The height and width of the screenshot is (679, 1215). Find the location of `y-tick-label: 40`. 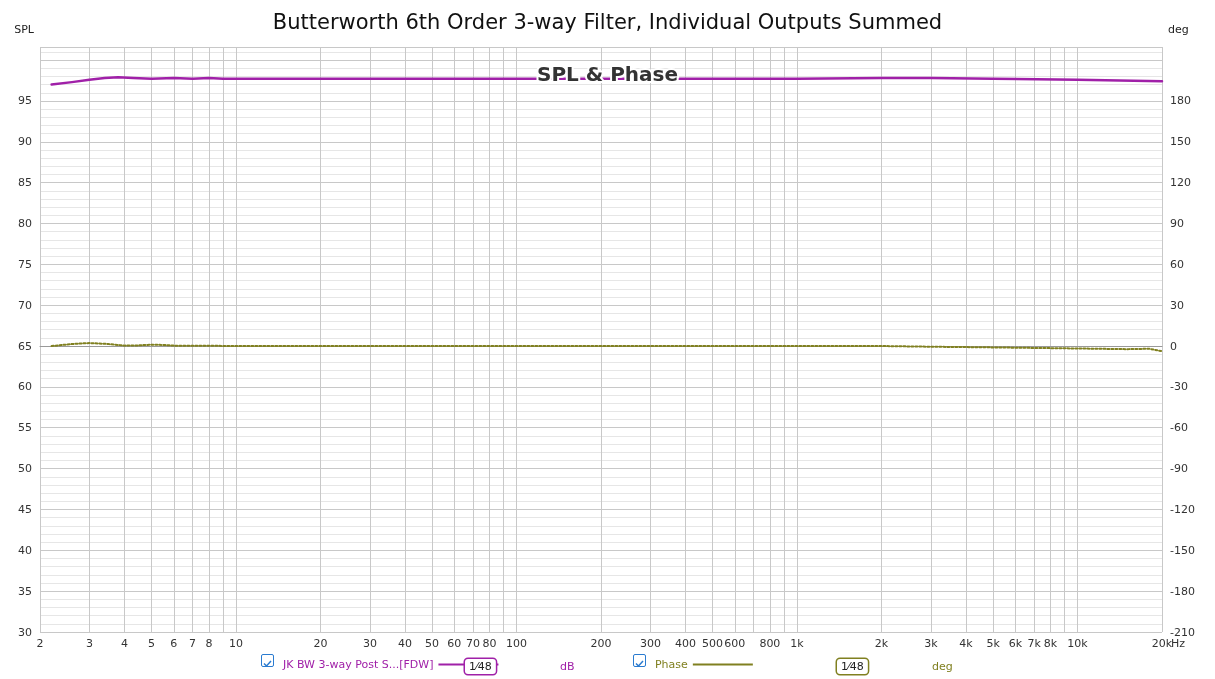

y-tick-label: 40 is located at coordinates (25, 550).